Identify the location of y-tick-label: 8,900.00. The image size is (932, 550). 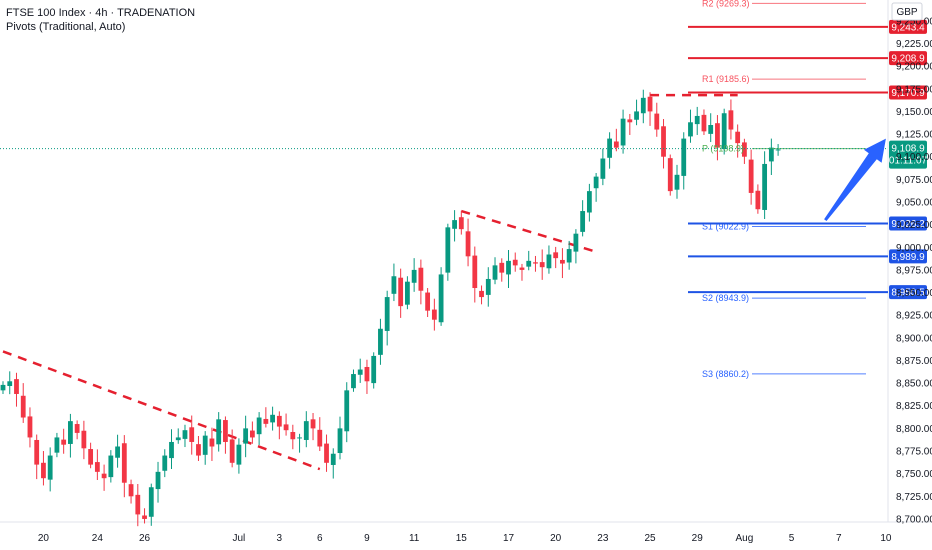
(914, 338).